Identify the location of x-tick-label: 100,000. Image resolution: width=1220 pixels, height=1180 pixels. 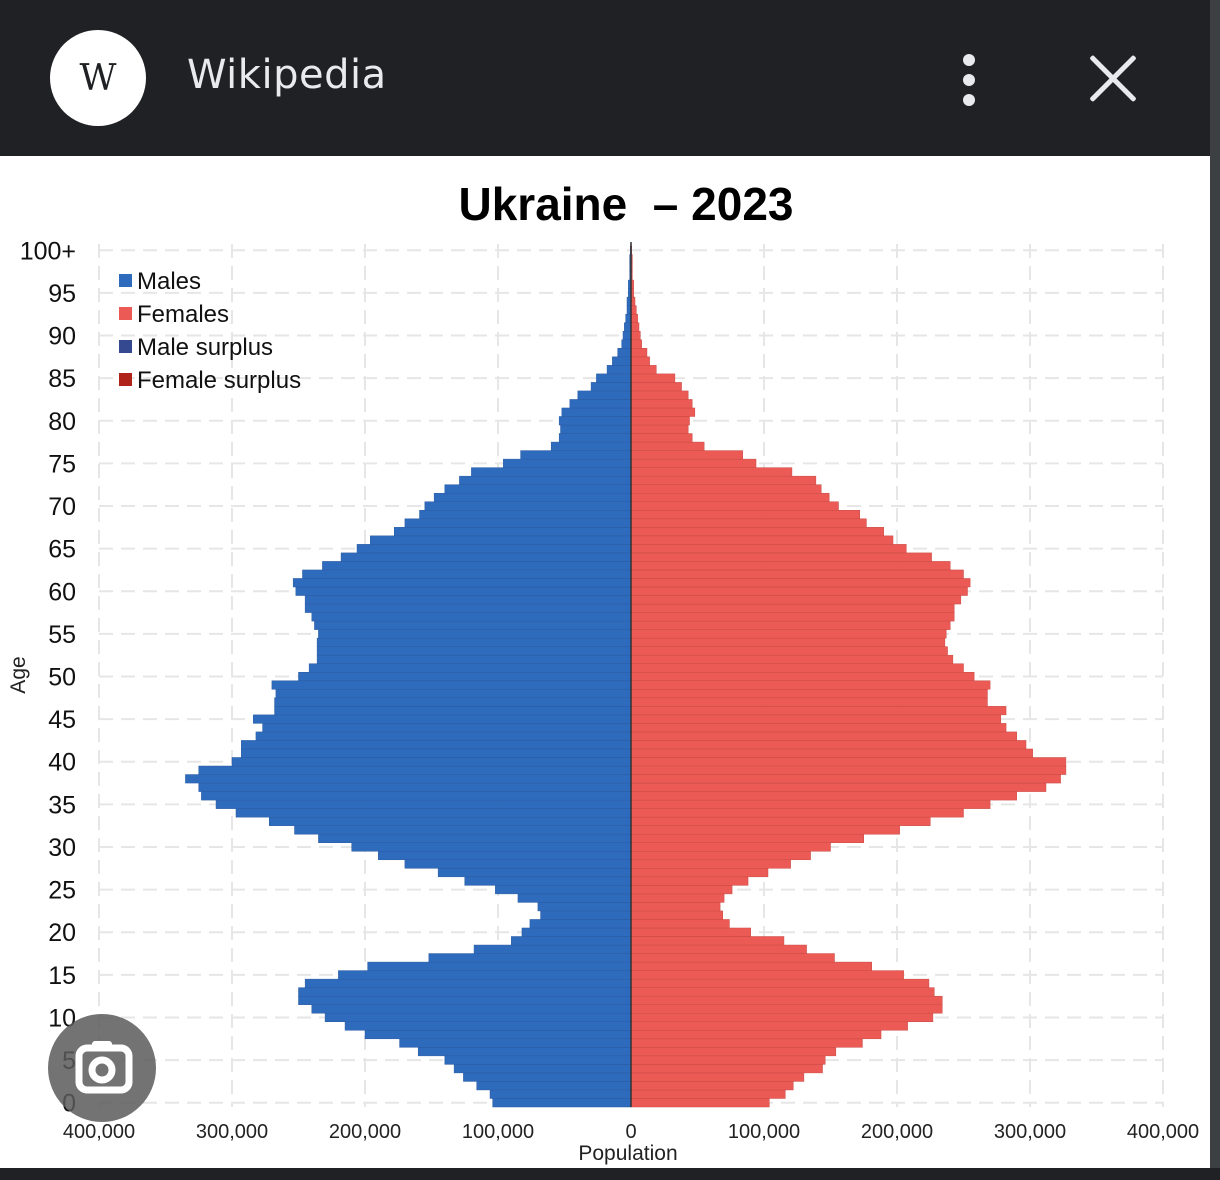
(498, 1132).